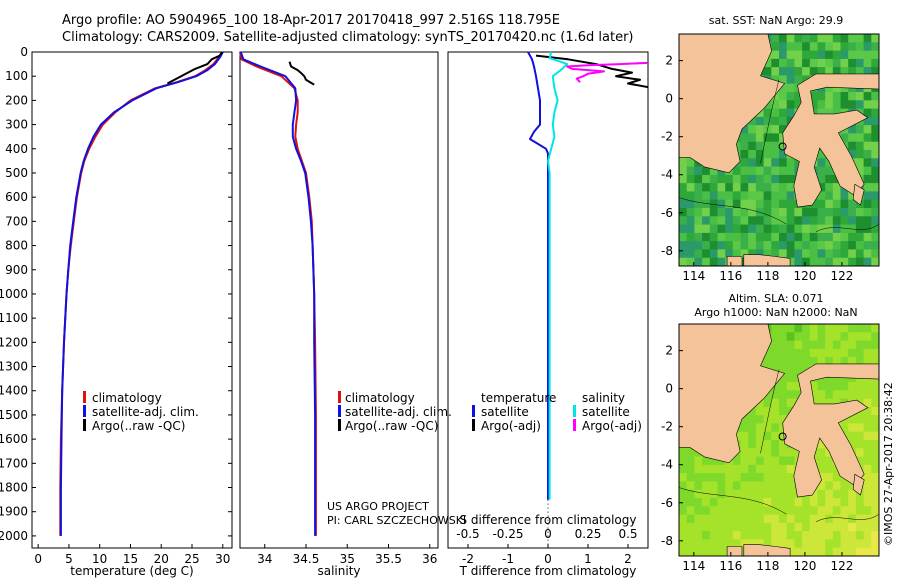  What do you see at coordinates (693, 566) in the screenshot?
I see `map-x-tick-label: 114` at bounding box center [693, 566].